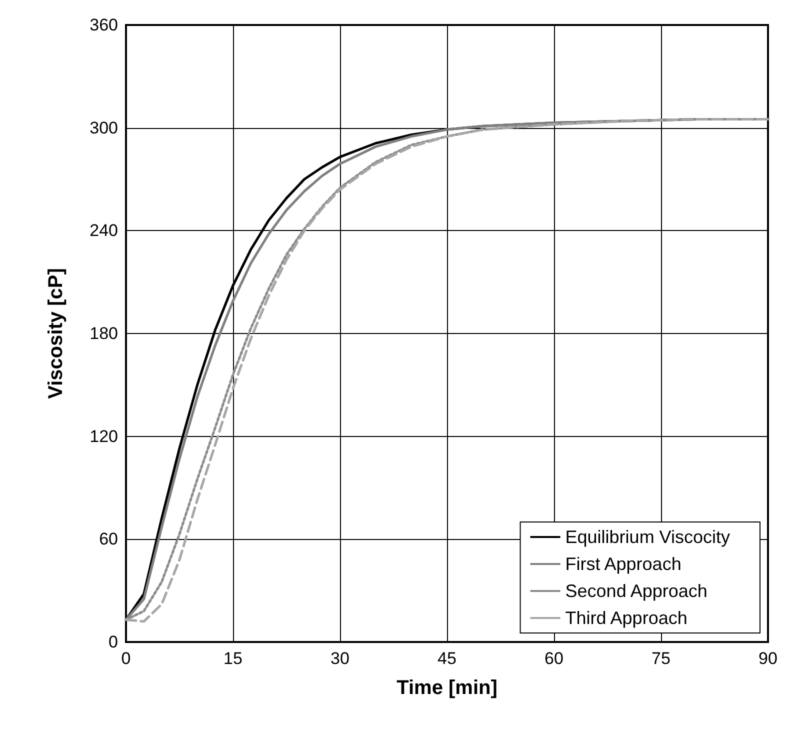  I want to click on x-tick-label: 30, so click(340, 658).